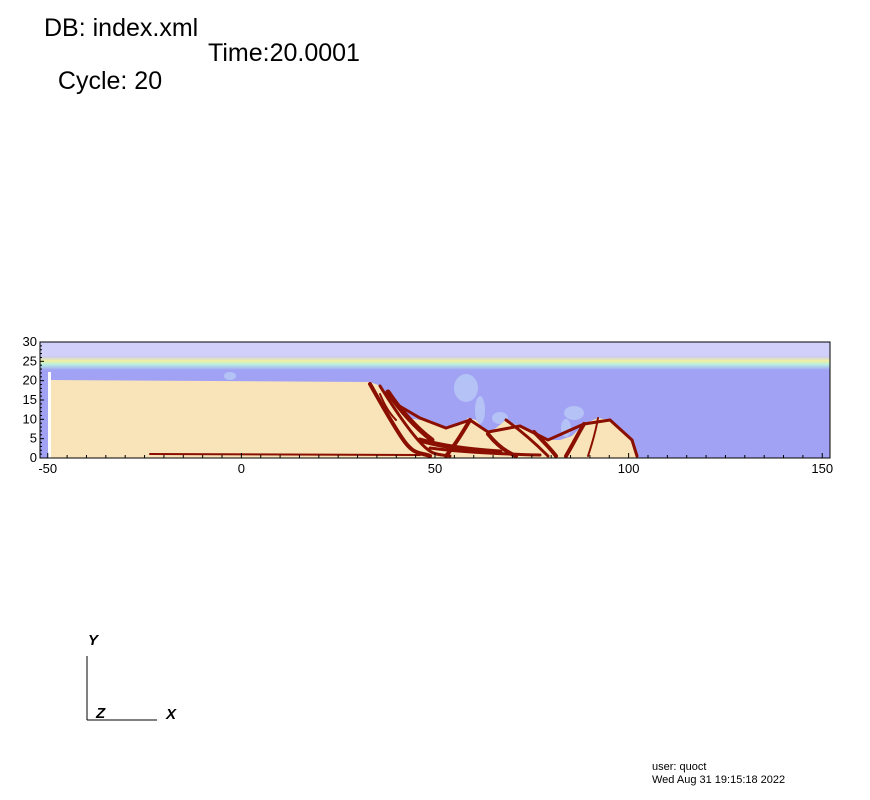 Image resolution: width=870 pixels, height=800 pixels. Describe the element at coordinates (435, 468) in the screenshot. I see `x-tick-label: 50` at that location.